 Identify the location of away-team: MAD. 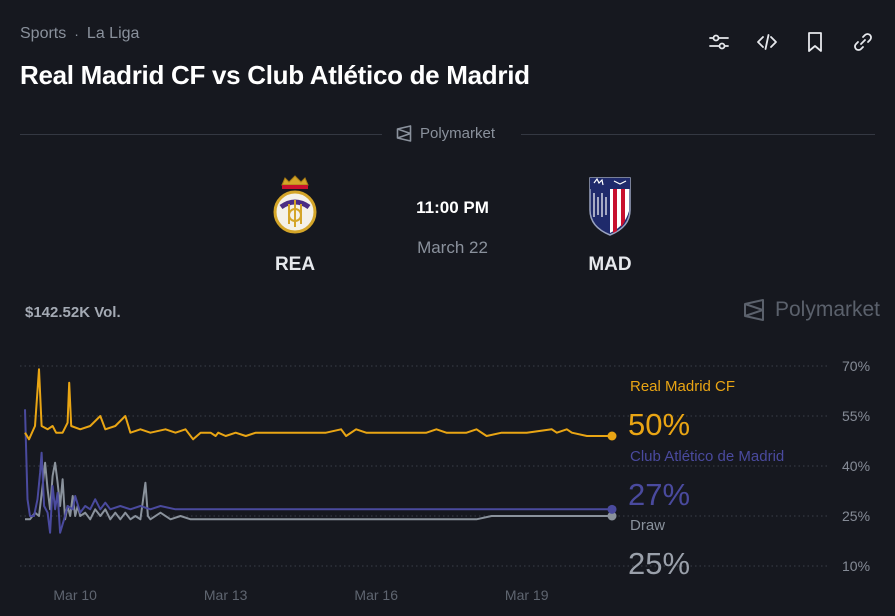
(610, 225).